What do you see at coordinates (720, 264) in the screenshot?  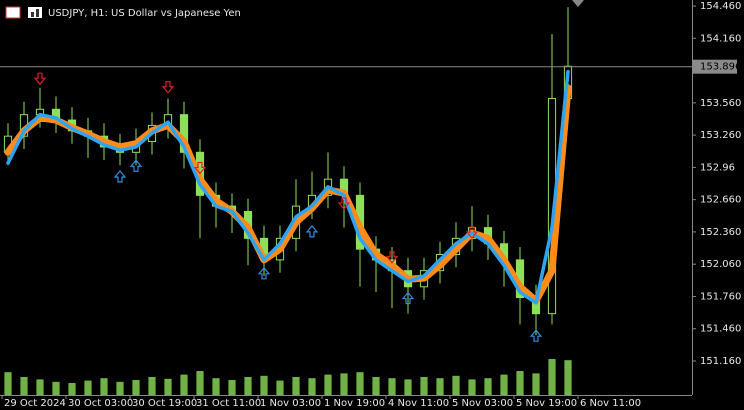 I see `y-tick-label: 152.060` at bounding box center [720, 264].